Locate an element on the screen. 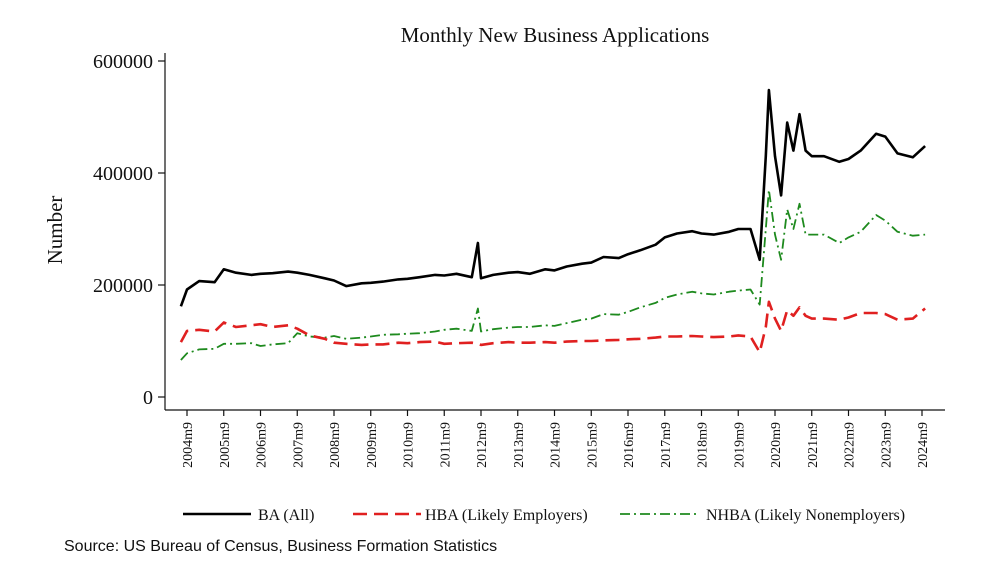 The image size is (1000, 563). legend-label: BA (All) is located at coordinates (286, 515).